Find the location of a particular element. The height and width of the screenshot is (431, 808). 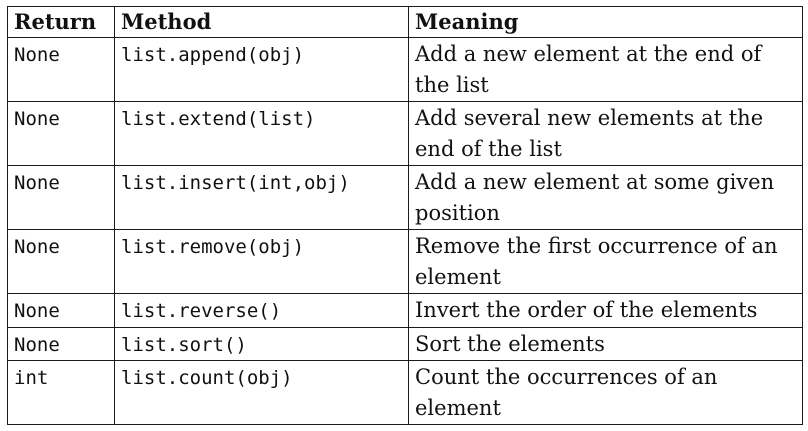

table-row: None list.sort() Sort the elements is located at coordinates (405, 343).